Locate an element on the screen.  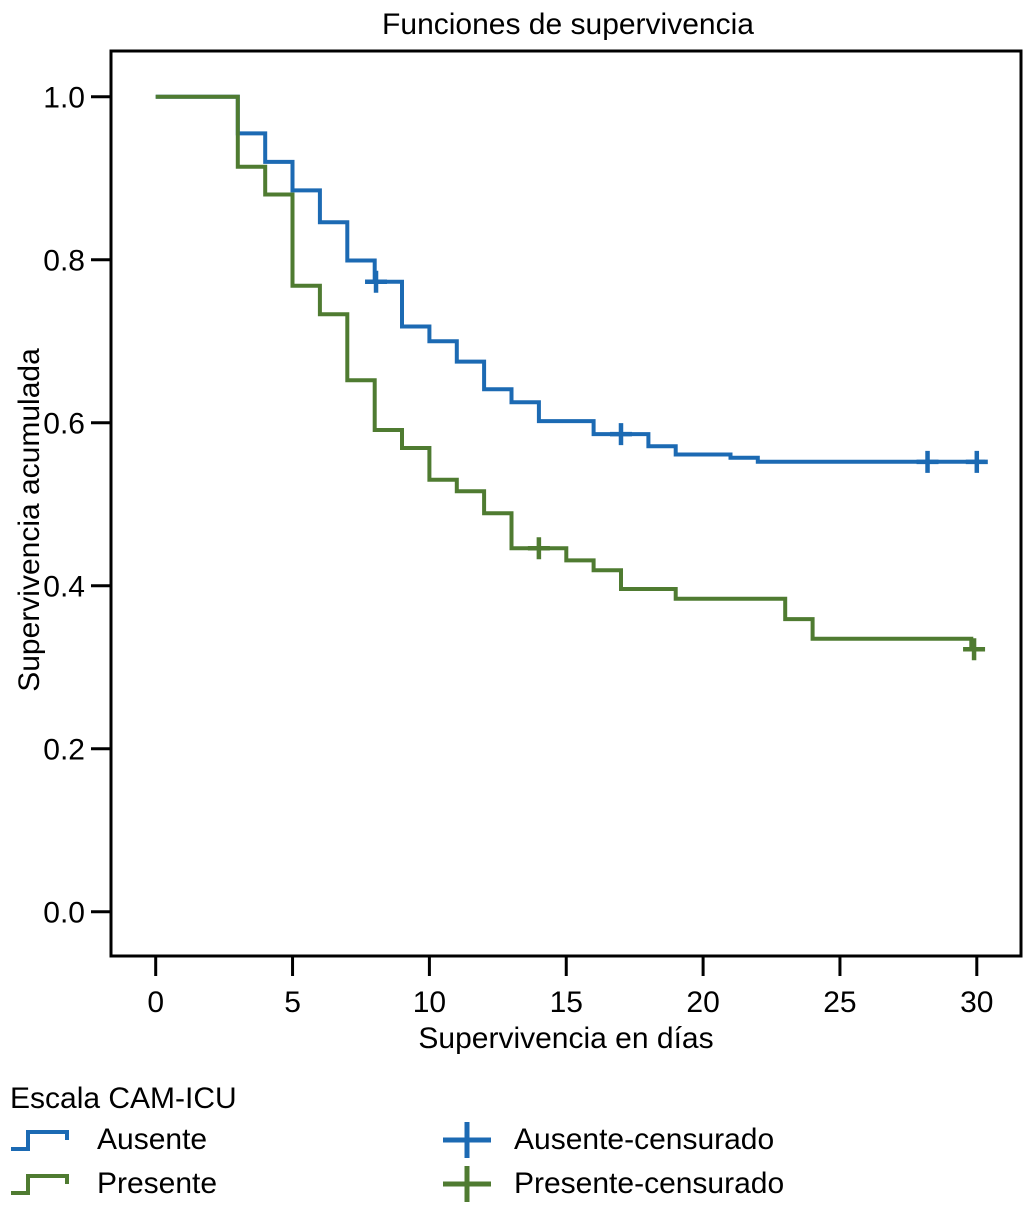
x-tick-label: 10 is located at coordinates (429, 1002).